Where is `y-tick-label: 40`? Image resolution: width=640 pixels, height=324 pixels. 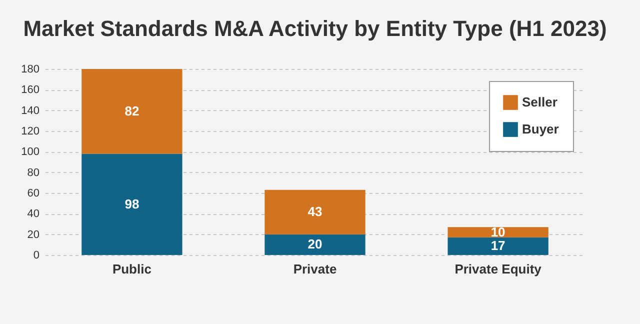 y-tick-label: 40 is located at coordinates (33, 214).